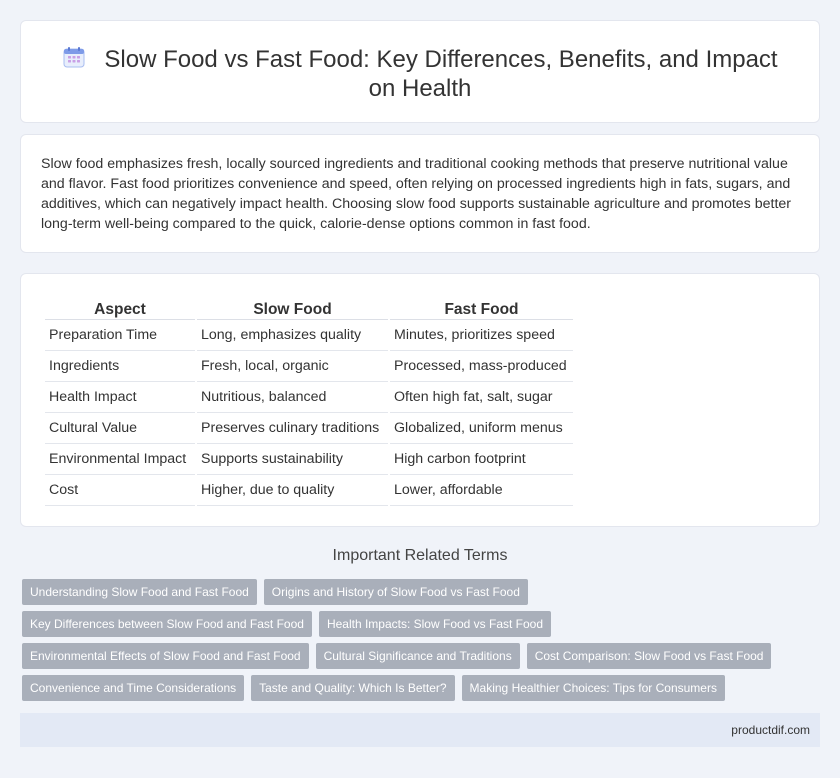  I want to click on calendar-icon, so click(74, 57).